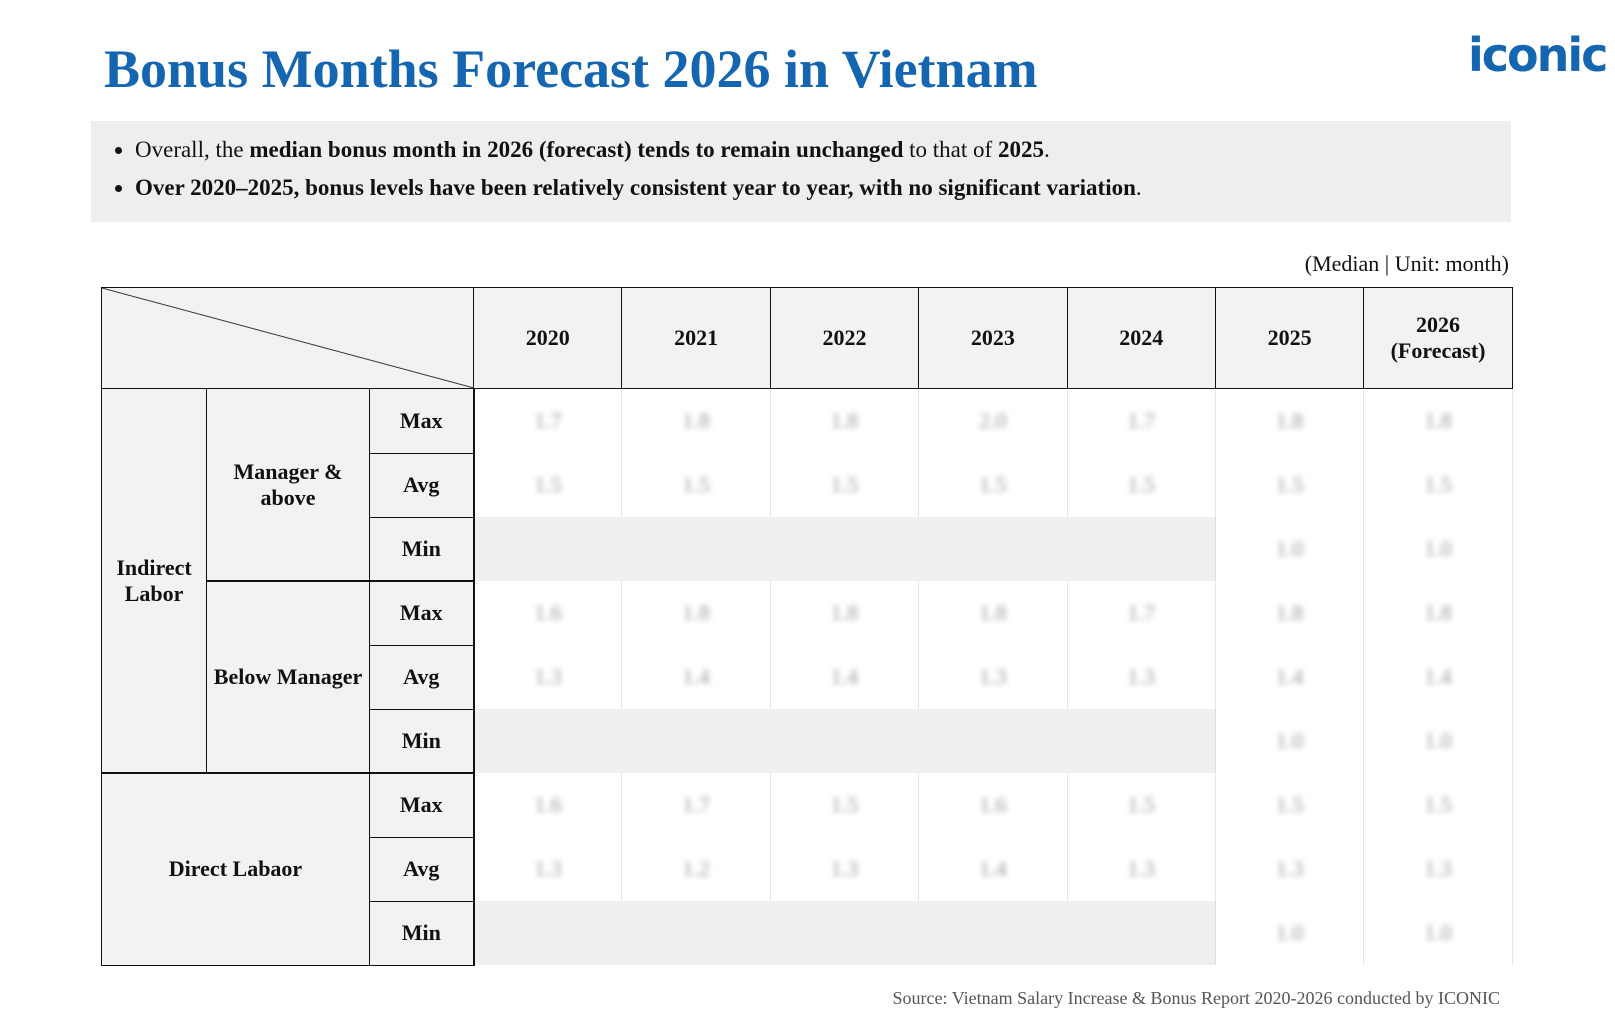  I want to click on value-text: 2.0, so click(993, 420).